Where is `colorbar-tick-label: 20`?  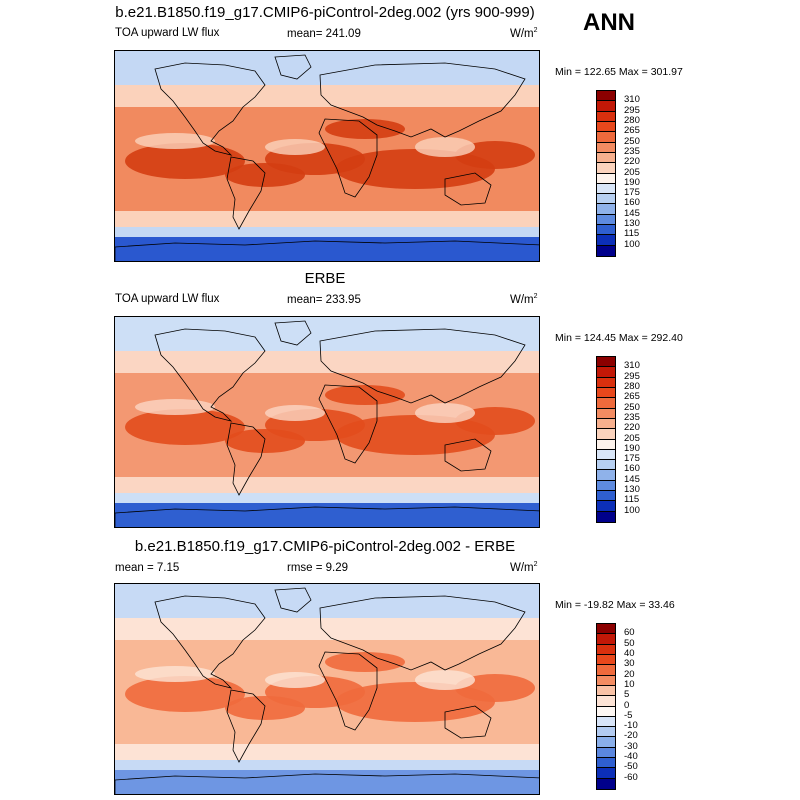 colorbar-tick-label: 20 is located at coordinates (629, 674).